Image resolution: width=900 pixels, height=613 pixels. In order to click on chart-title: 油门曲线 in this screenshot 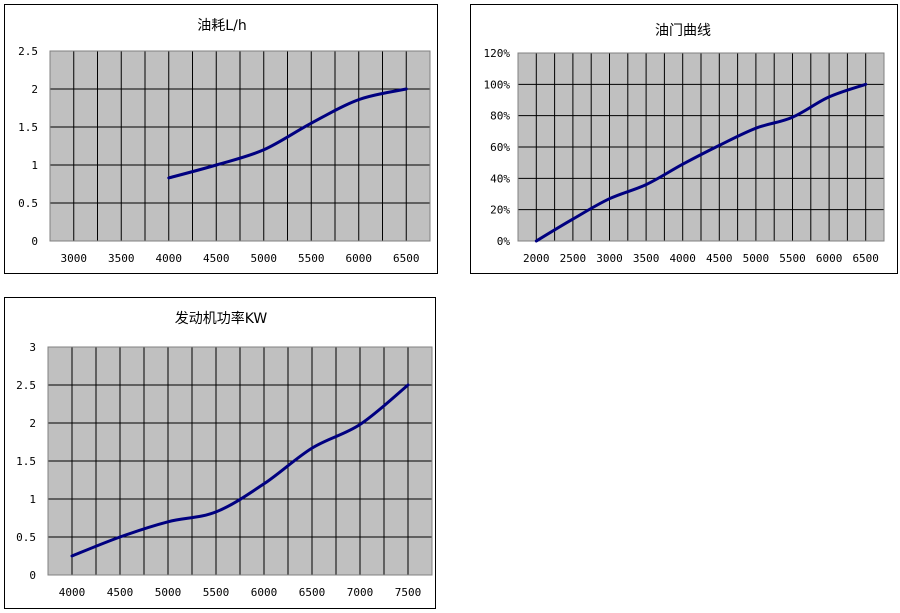, I will do `click(683, 31)`.